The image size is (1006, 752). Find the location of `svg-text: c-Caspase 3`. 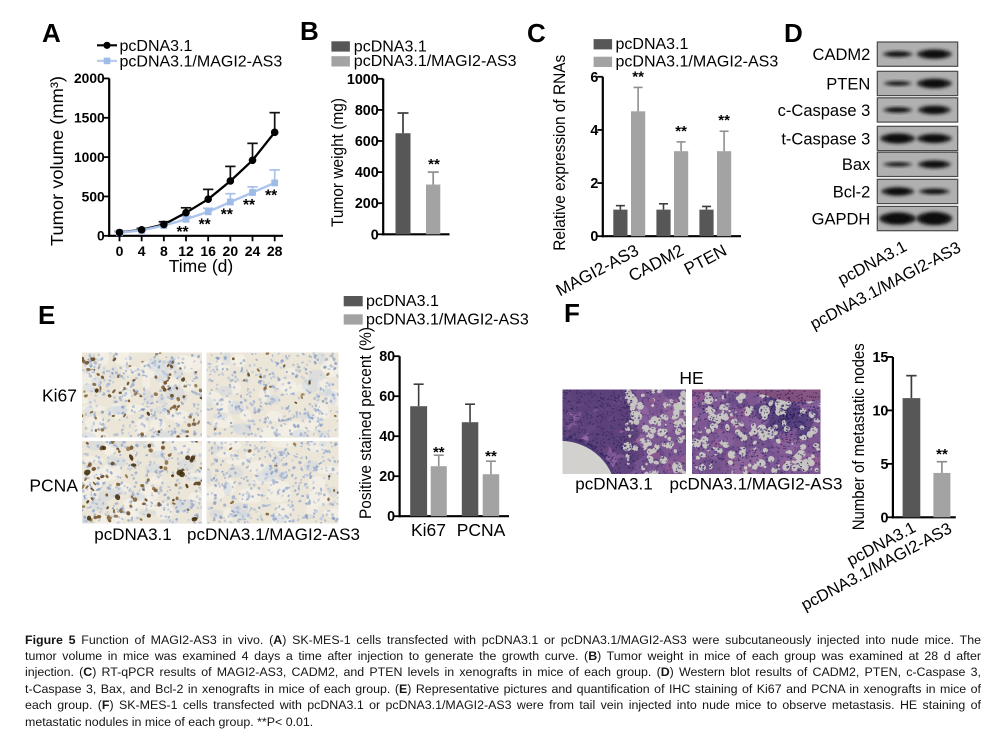

svg-text: c-Caspase 3 is located at coordinates (824, 111).